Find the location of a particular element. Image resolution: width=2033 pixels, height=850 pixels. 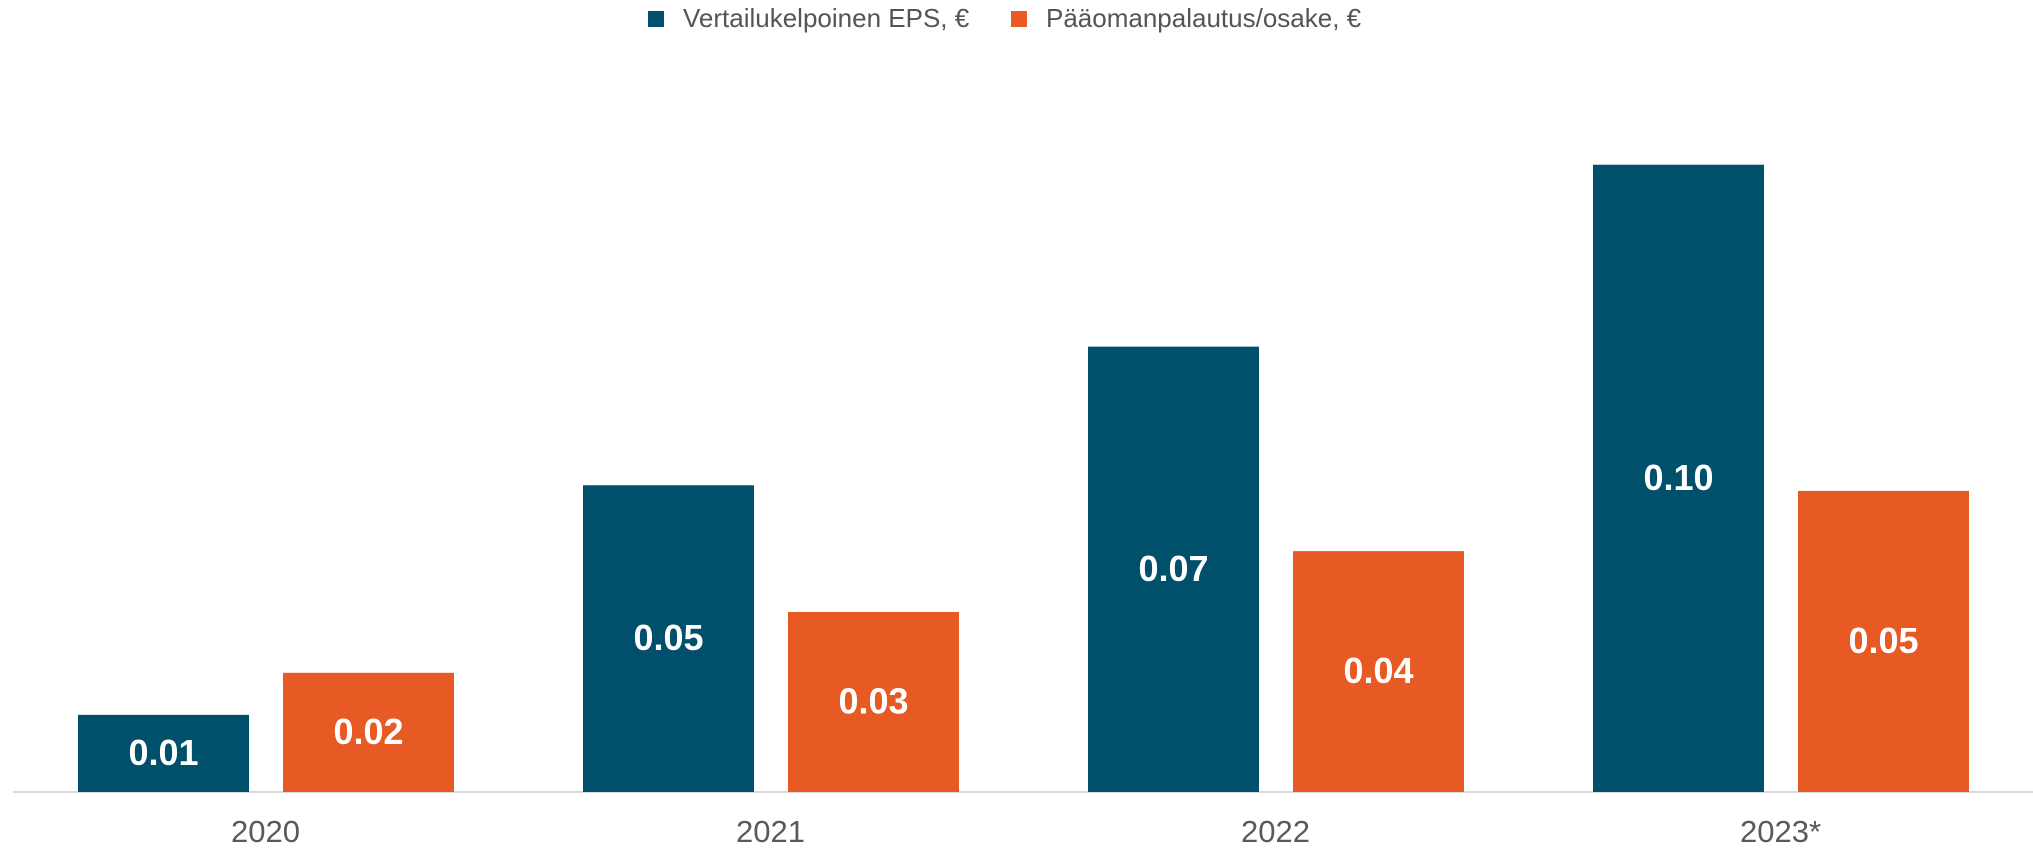

value-label: 0.10 is located at coordinates (1678, 477).